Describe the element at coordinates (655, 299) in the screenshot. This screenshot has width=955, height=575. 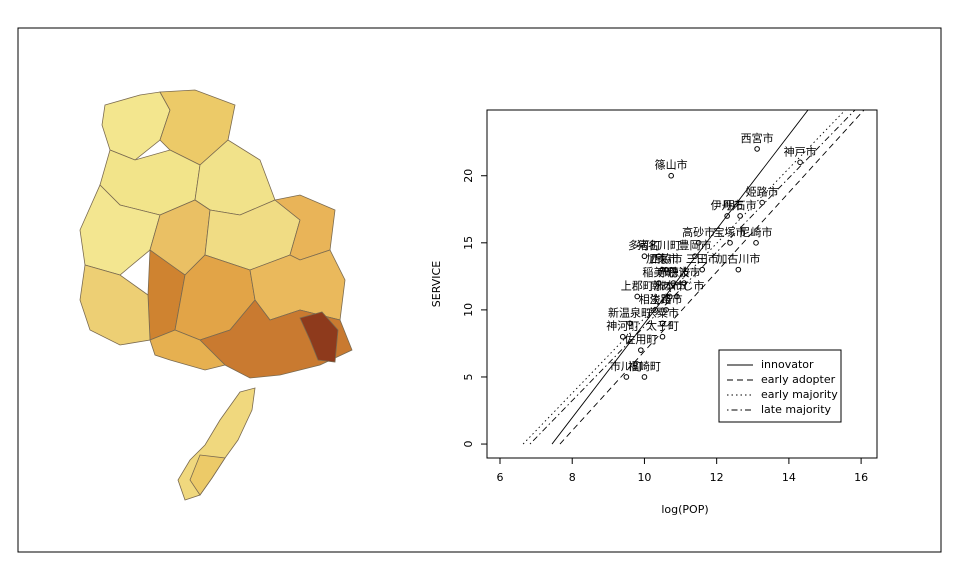
I see `point-label: 相生市` at that location.